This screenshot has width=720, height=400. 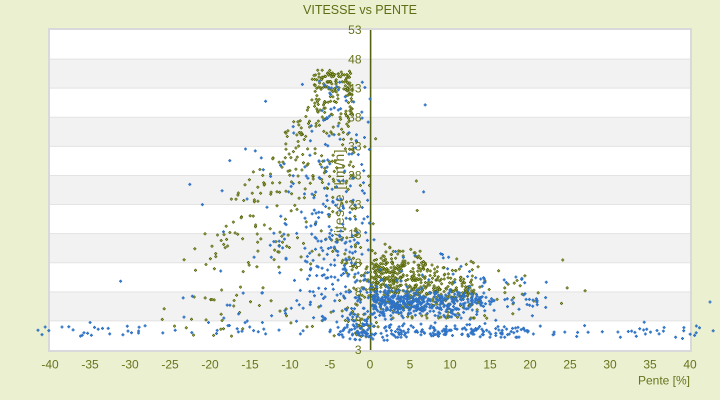 I want to click on svg-text: 0, so click(x=370, y=365).